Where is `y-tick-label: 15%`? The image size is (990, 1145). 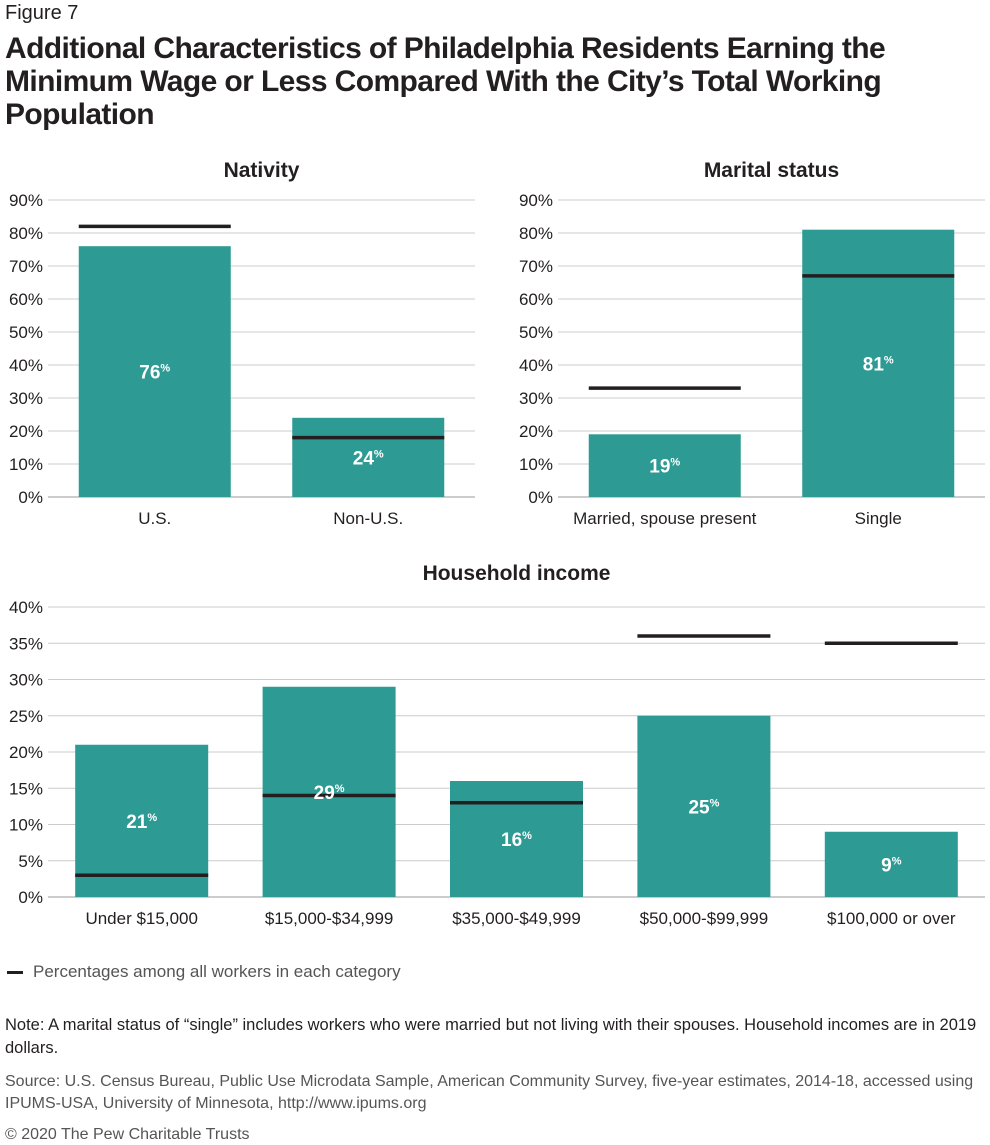
y-tick-label: 15% is located at coordinates (26, 788).